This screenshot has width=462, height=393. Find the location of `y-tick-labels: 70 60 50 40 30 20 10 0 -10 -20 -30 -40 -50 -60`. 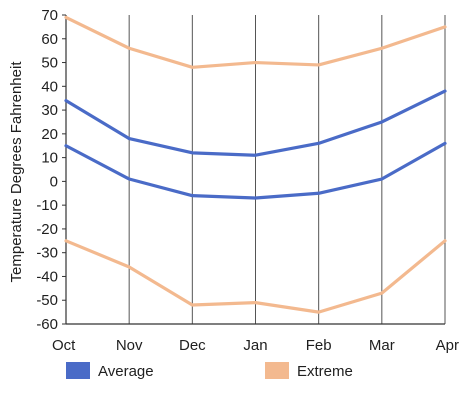

y-tick-labels: 70 60 50 40 30 20 10 0 -10 -20 -30 -40 -50 -60 is located at coordinates (47, 170).